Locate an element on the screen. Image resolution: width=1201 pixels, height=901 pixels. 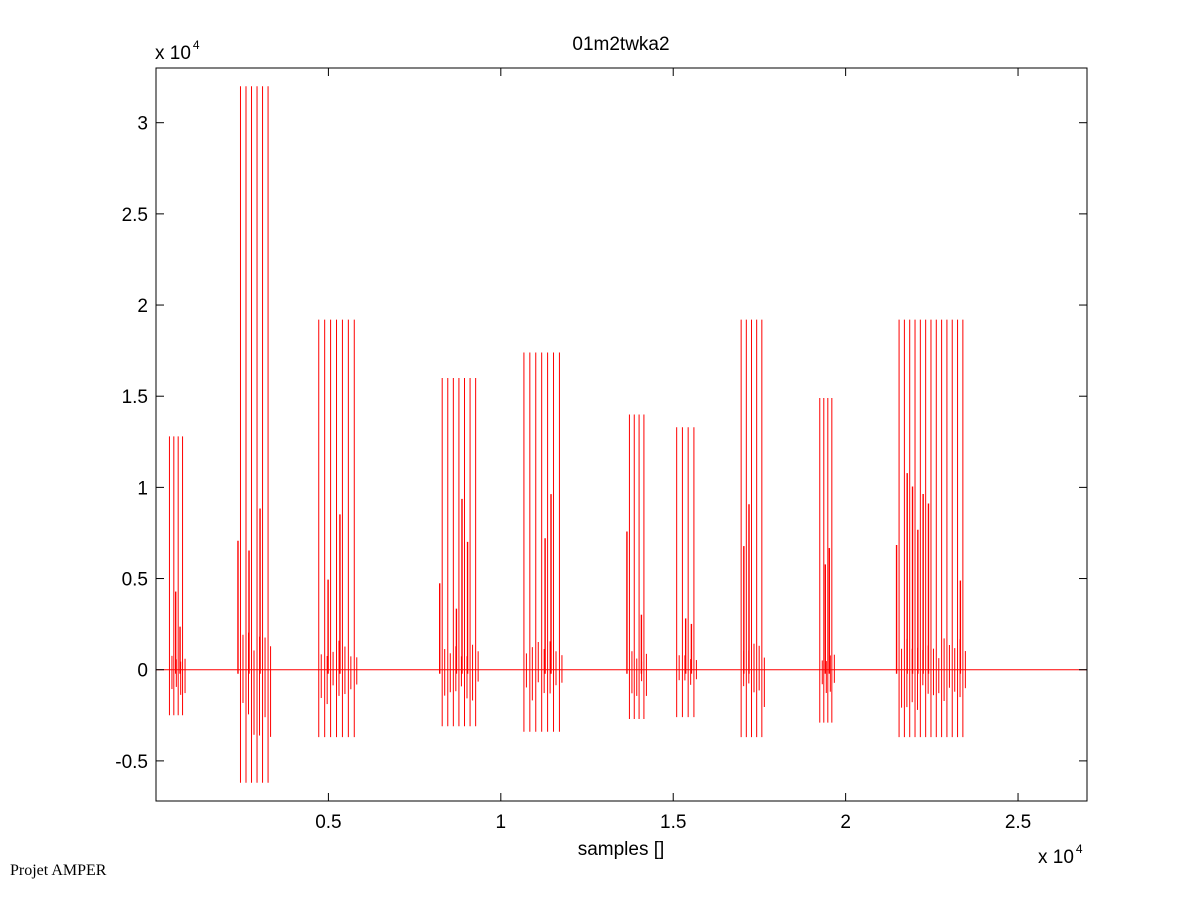
chart-title: 01m2twka2 is located at coordinates (620, 44).